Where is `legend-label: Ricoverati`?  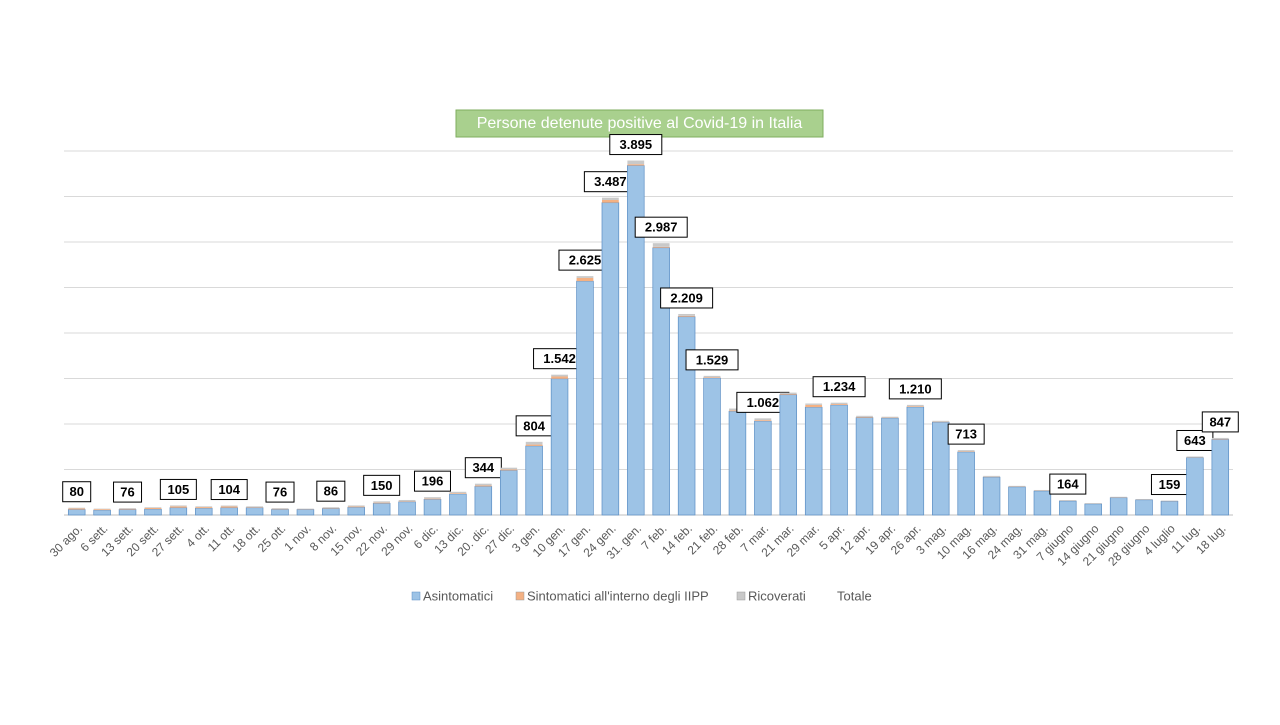
legend-label: Ricoverati is located at coordinates (777, 595).